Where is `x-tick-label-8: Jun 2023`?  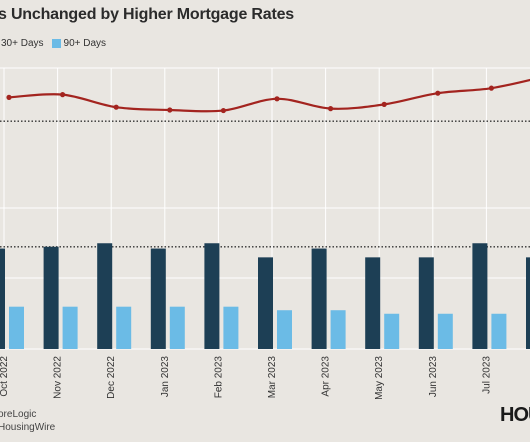 x-tick-label-8: Jun 2023 is located at coordinates (433, 377).